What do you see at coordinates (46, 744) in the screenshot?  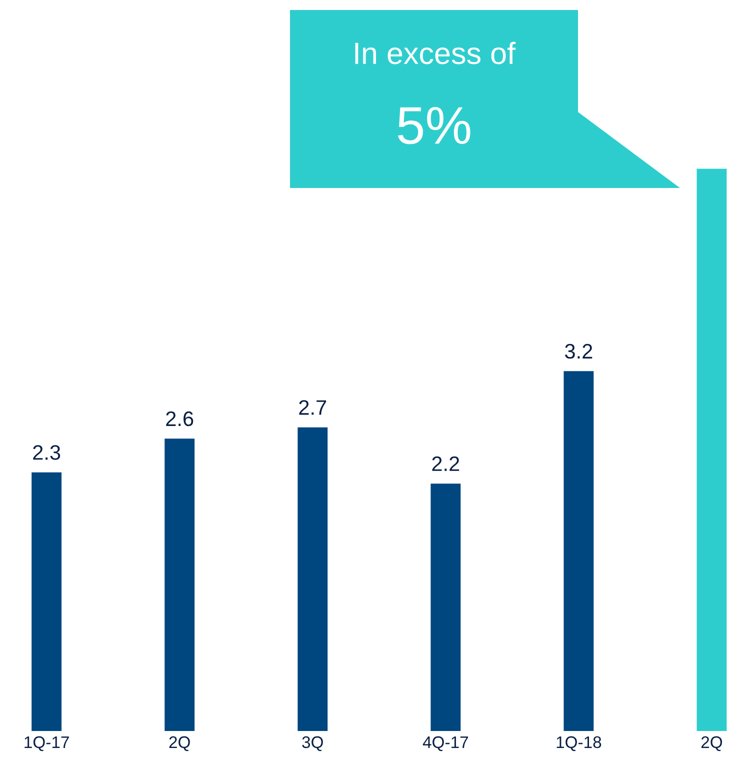 I see `x-tick-label: 1Q-17` at bounding box center [46, 744].